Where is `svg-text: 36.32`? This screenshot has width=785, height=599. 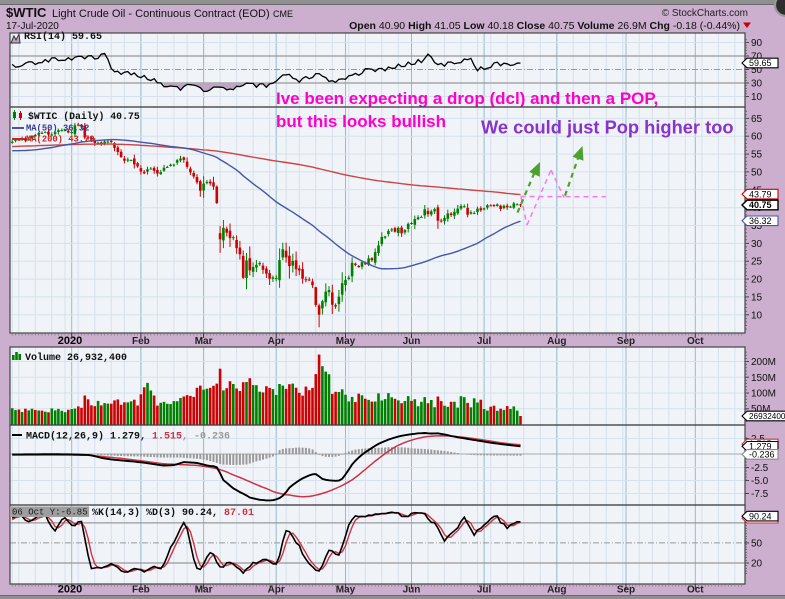
svg-text: 36.32 is located at coordinates (760, 221).